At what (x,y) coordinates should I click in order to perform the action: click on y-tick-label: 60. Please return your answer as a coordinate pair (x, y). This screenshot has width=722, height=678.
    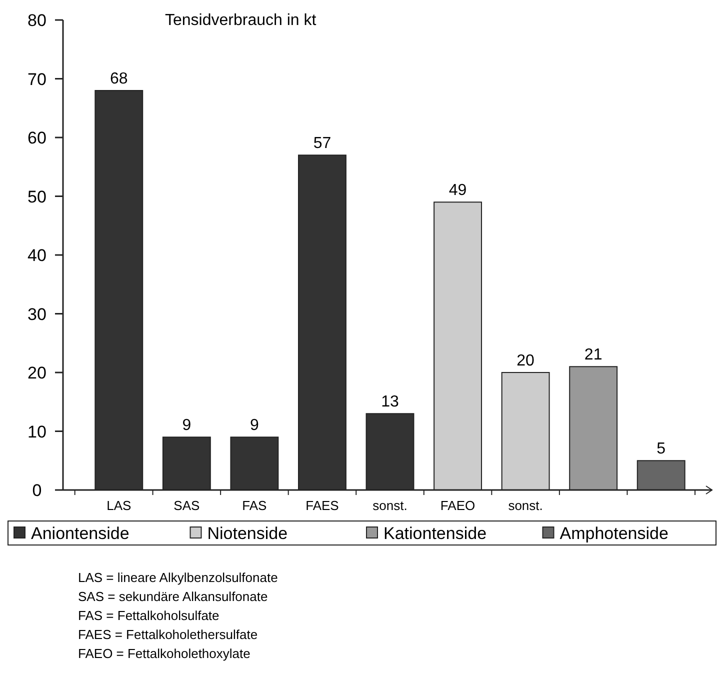
    Looking at the image, I should click on (37, 138).